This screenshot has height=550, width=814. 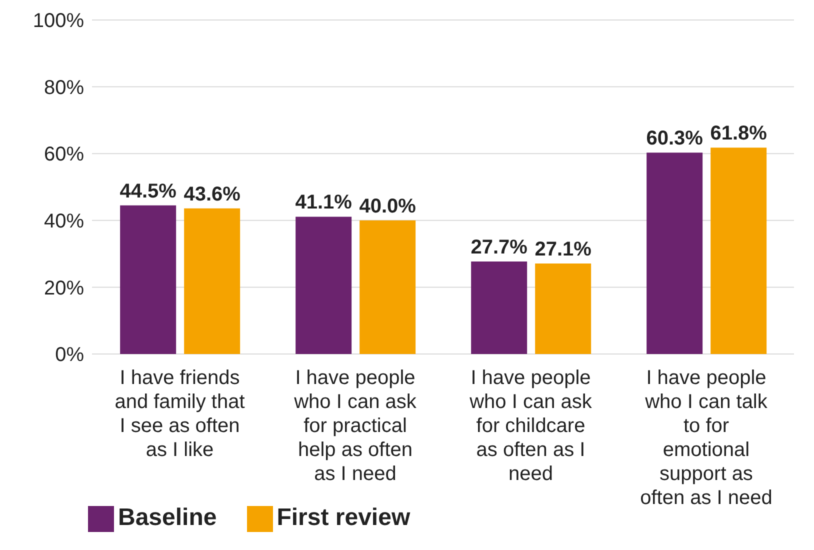 I want to click on legend-label: First review, so click(x=343, y=517).